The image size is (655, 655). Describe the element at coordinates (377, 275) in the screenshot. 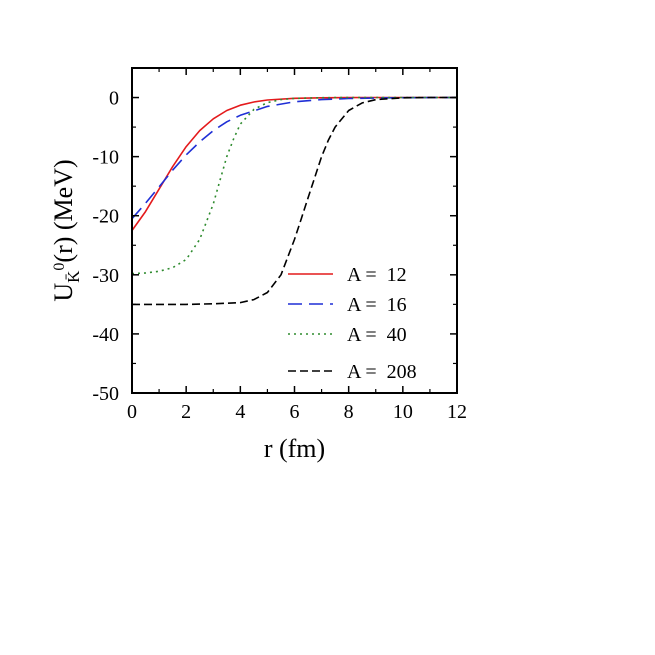

I see `legend-label-1: A = 12` at that location.